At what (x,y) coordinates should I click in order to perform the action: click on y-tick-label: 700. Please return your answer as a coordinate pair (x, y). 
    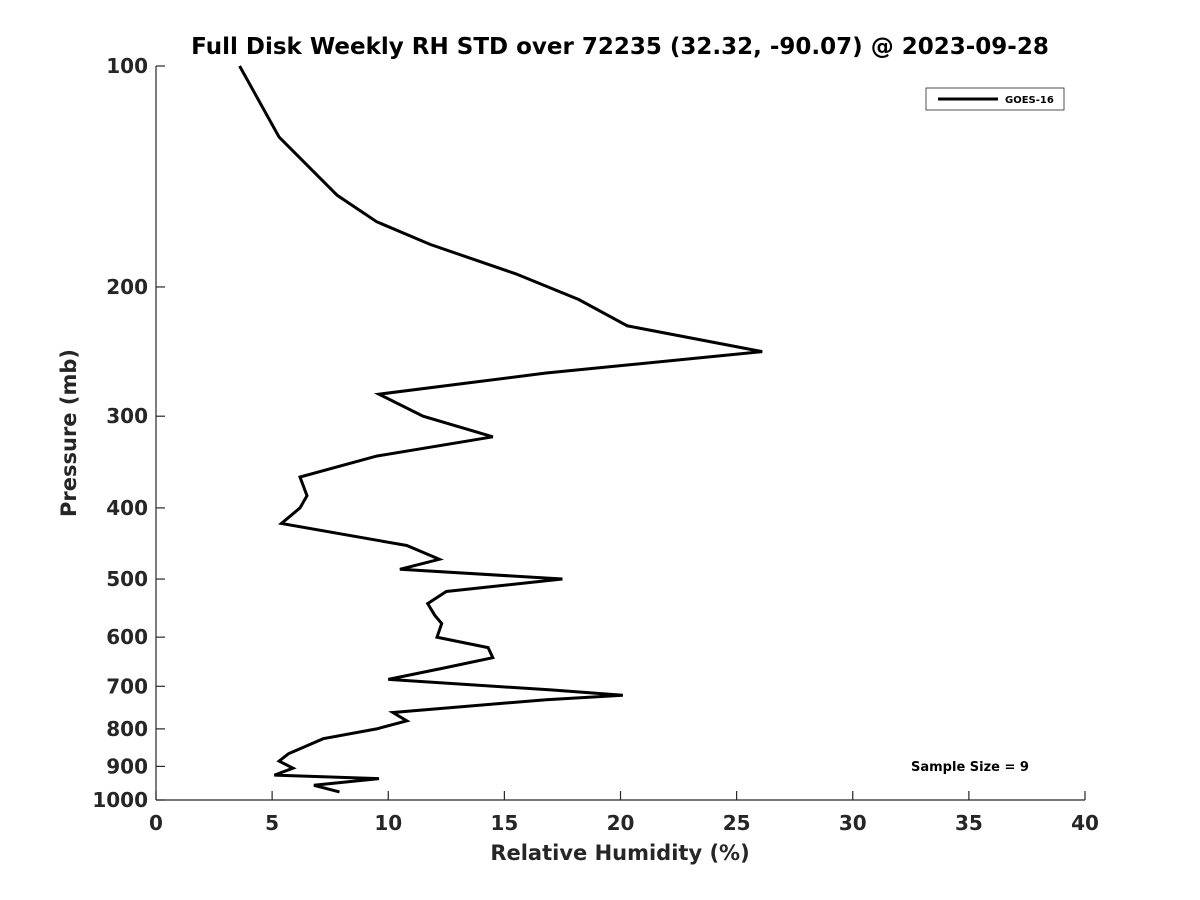
    Looking at the image, I should click on (127, 686).